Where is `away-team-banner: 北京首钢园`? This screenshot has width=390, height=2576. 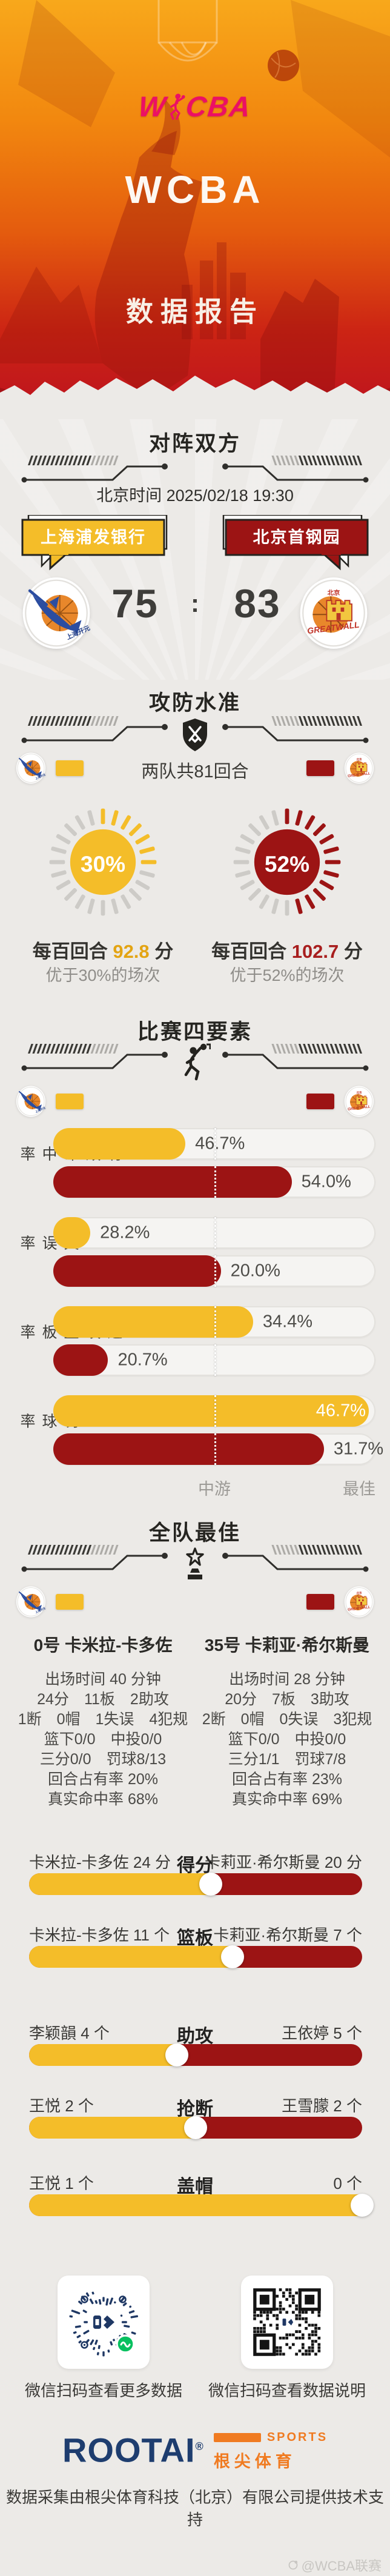 away-team-banner: 北京首钢园 is located at coordinates (295, 543).